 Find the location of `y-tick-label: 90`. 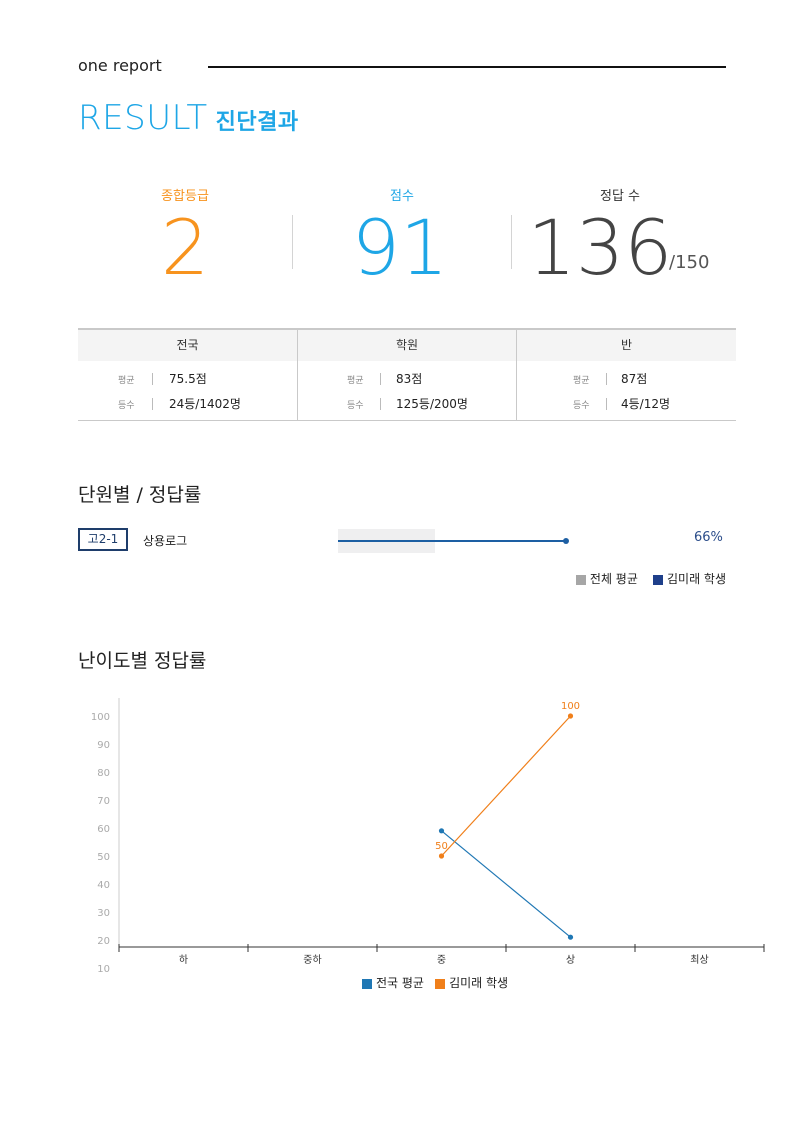

y-tick-label: 90 is located at coordinates (103, 745).